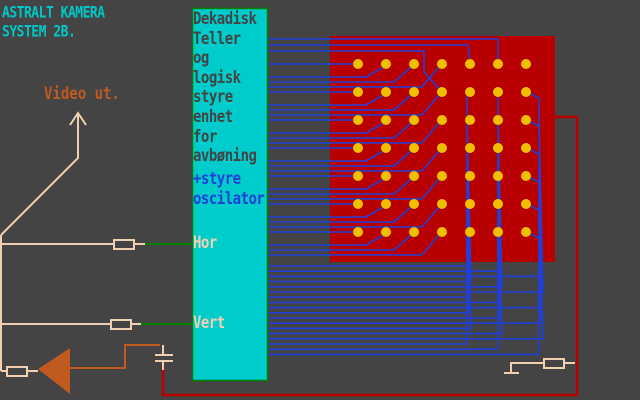 The image size is (640, 400). What do you see at coordinates (217, 39) in the screenshot?
I see `unit-label: Teller` at bounding box center [217, 39].